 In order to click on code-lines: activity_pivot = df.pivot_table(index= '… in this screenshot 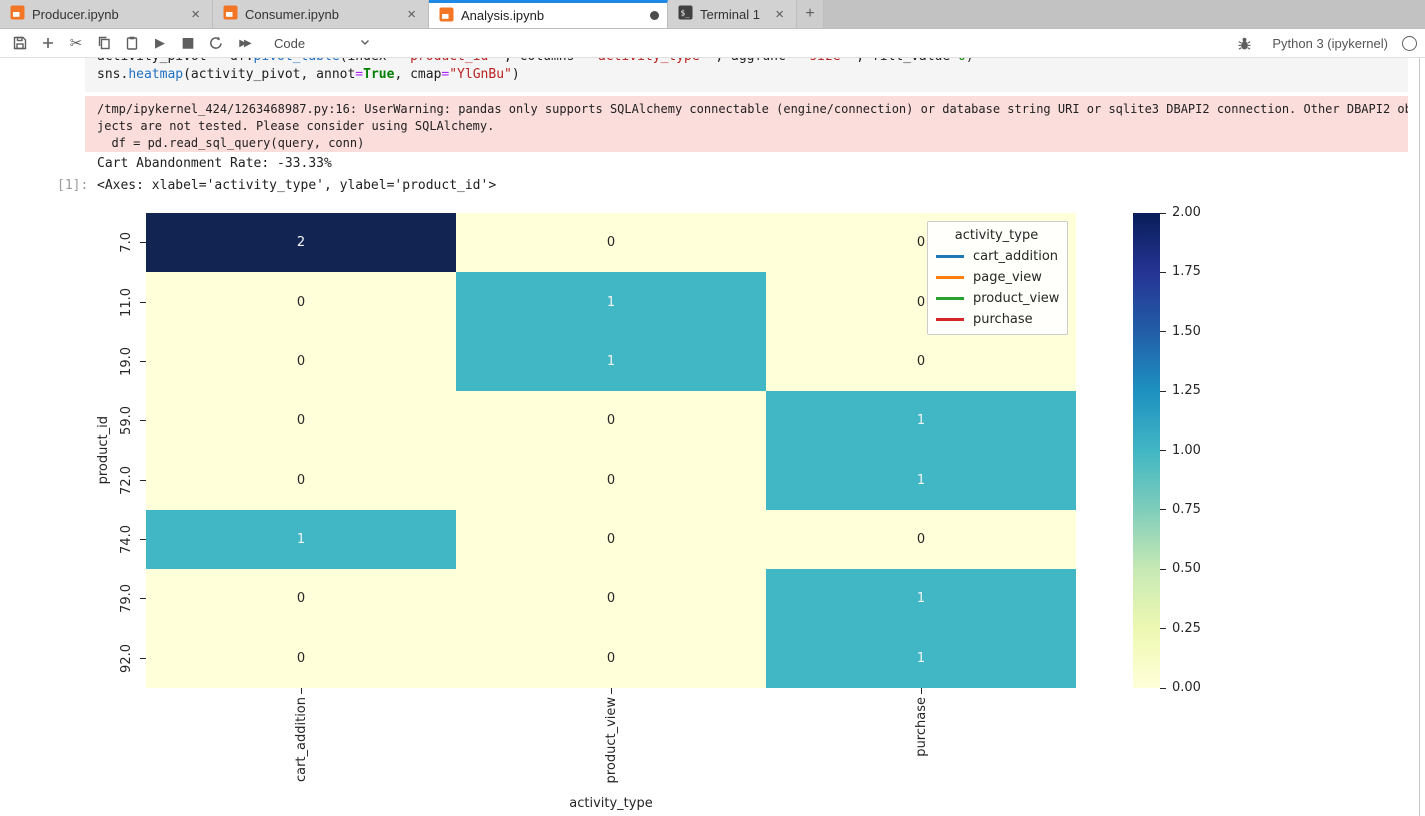, I will do `click(746, 71)`.